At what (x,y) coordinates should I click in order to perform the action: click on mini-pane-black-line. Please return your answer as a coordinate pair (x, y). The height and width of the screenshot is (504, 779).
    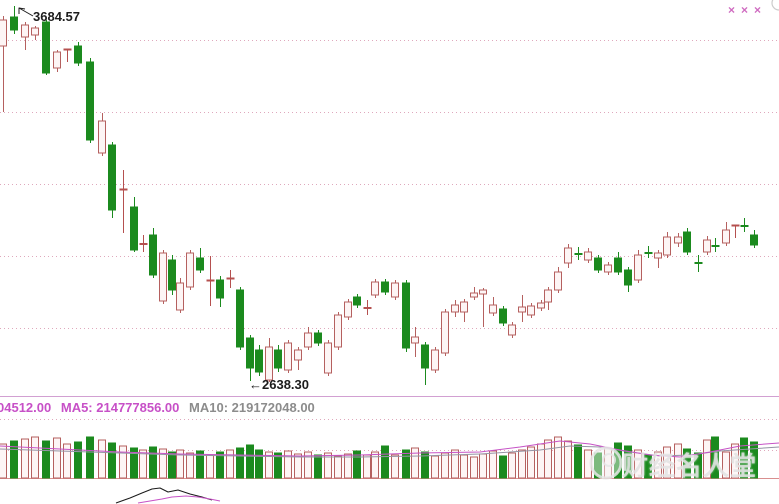
    Looking at the image, I should click on (164, 495).